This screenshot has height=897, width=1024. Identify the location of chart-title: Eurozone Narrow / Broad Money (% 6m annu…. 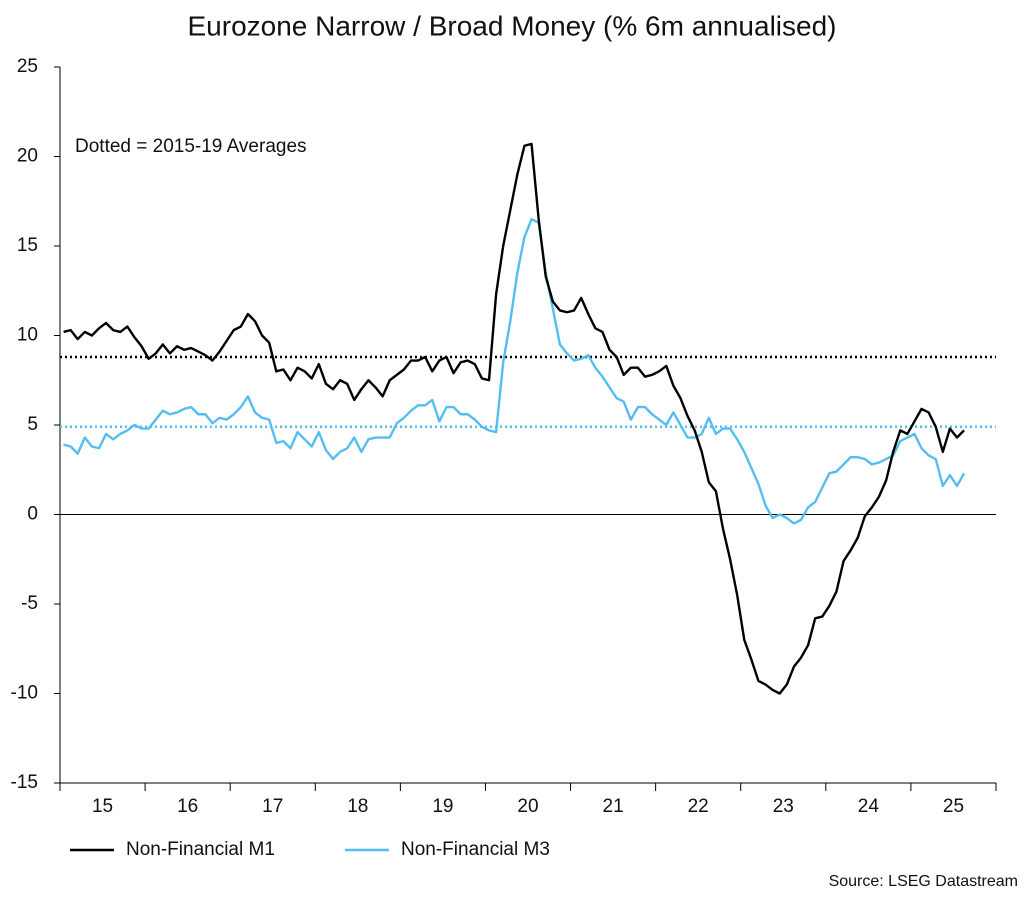
(512, 25).